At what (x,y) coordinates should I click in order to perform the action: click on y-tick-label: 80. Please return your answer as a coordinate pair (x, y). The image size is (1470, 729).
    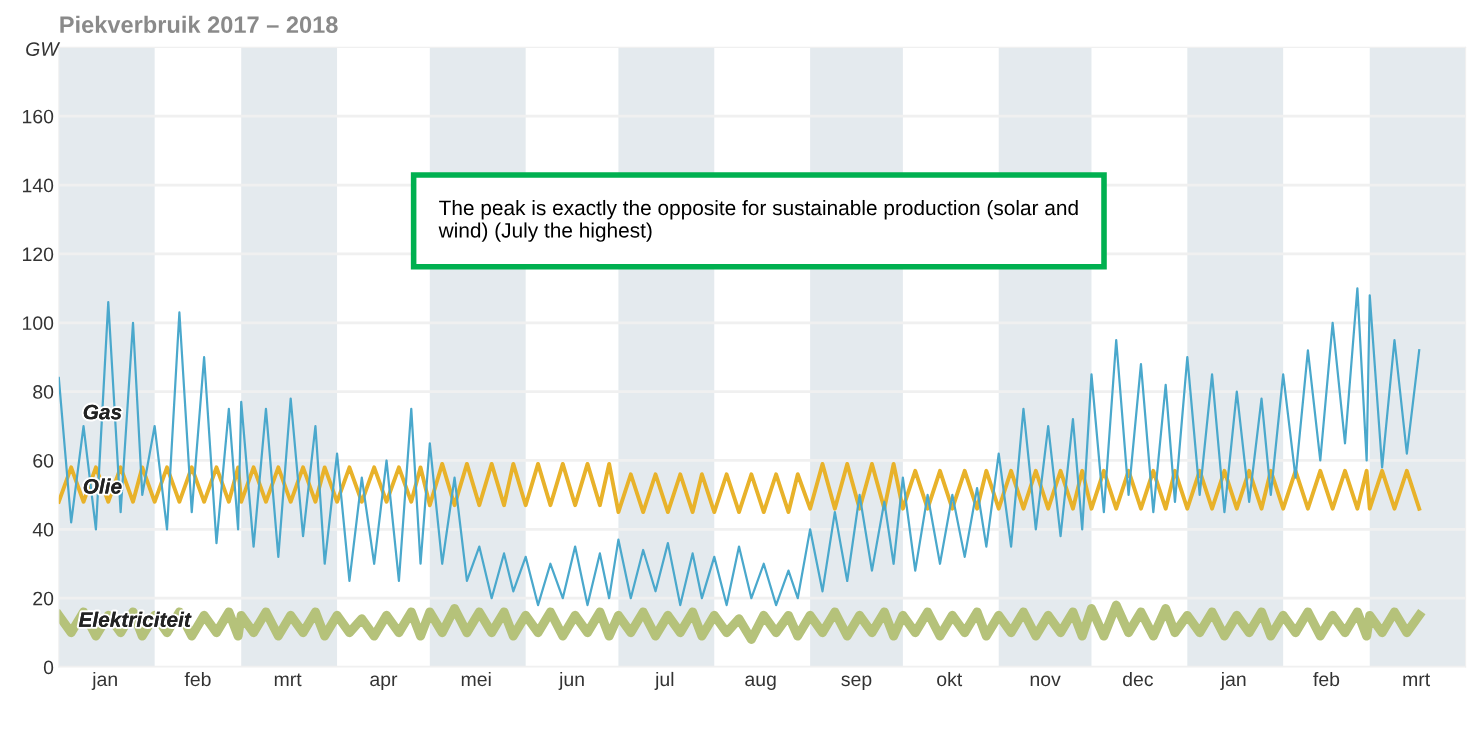
    Looking at the image, I should click on (43, 392).